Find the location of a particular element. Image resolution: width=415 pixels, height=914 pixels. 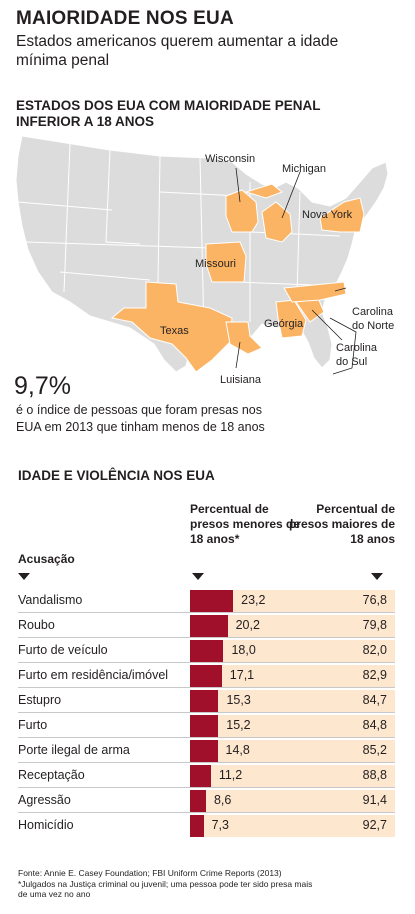

state-michigan is located at coordinates (268, 213).